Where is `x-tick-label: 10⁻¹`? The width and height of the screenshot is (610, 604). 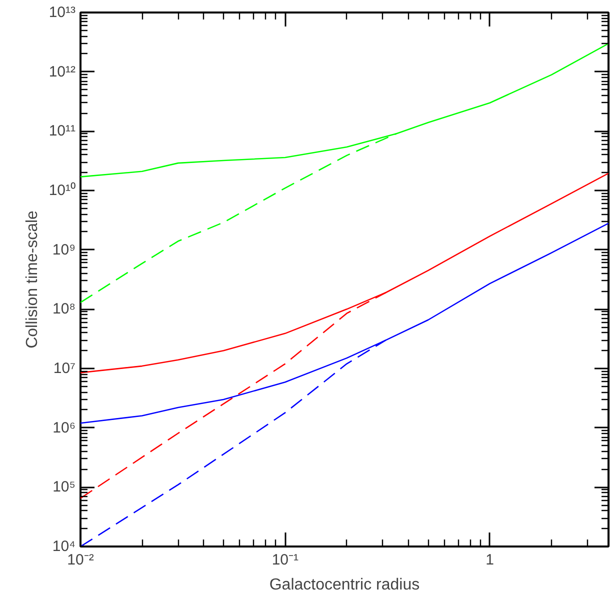
x-tick-label: 10⁻¹ is located at coordinates (285, 560).